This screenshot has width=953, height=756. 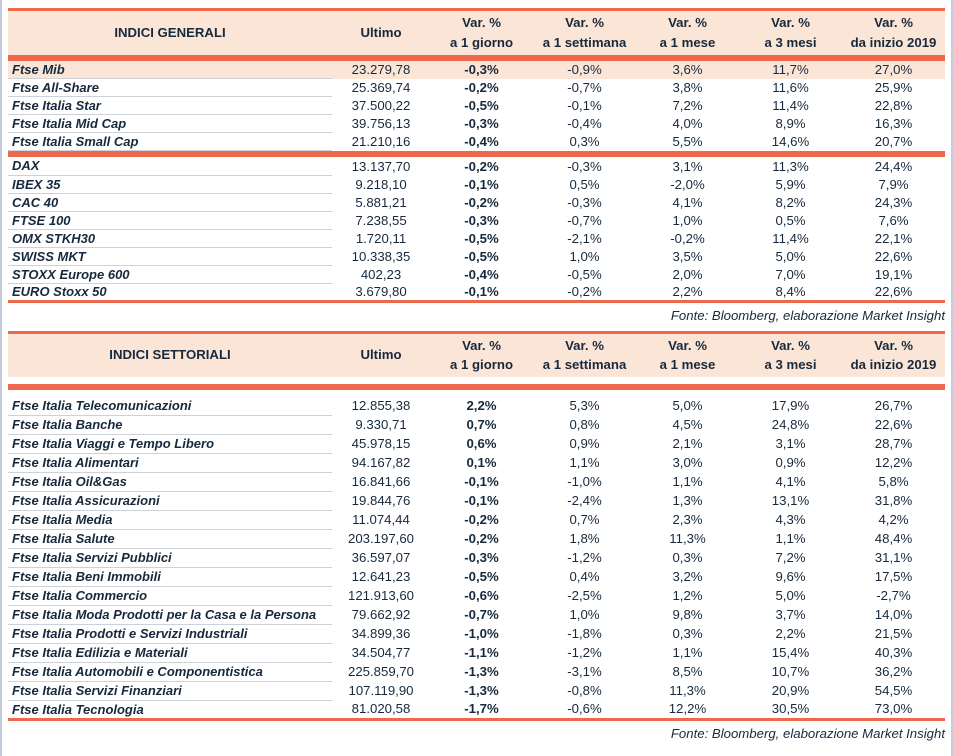 What do you see at coordinates (687, 558) in the screenshot?
I see `var-cell: 0,3%` at bounding box center [687, 558].